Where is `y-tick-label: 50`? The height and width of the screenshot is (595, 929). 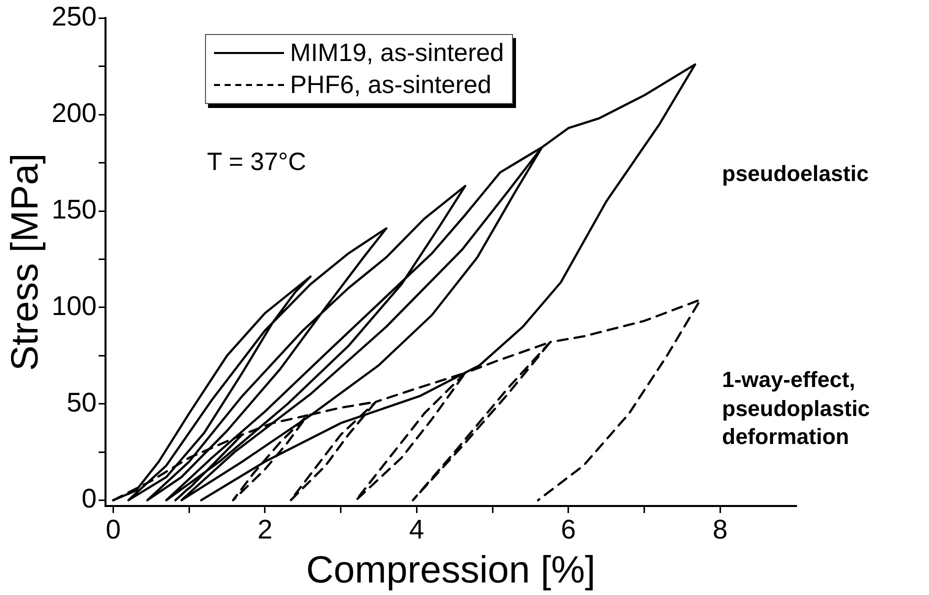 y-tick-label: 50 is located at coordinates (81, 402).